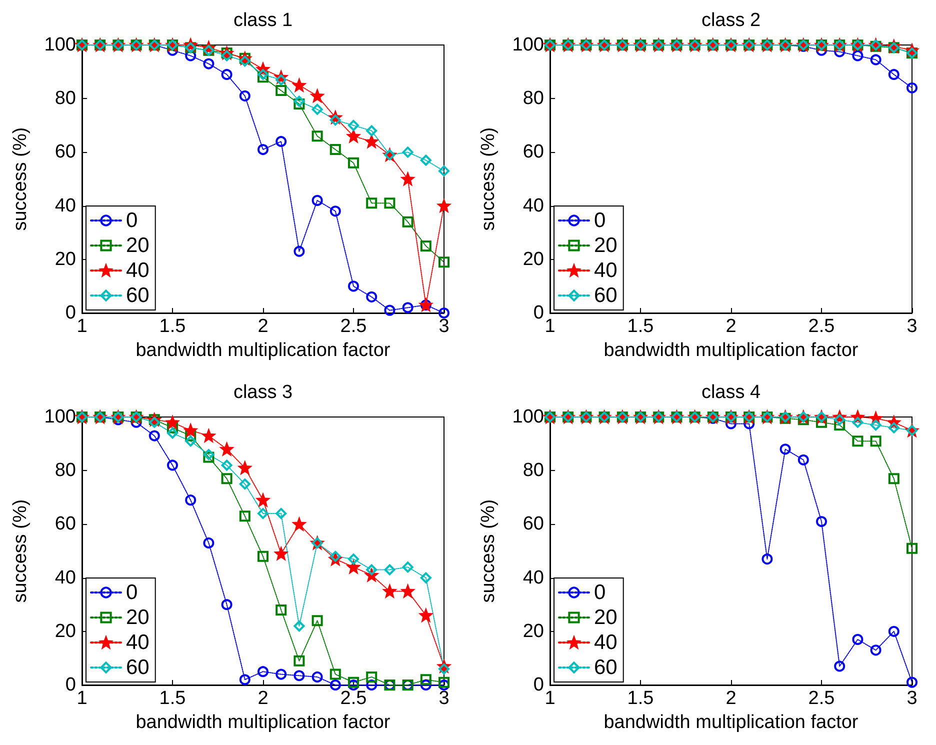  Describe the element at coordinates (263, 20) in the screenshot. I see `chart-title: class 1` at that location.